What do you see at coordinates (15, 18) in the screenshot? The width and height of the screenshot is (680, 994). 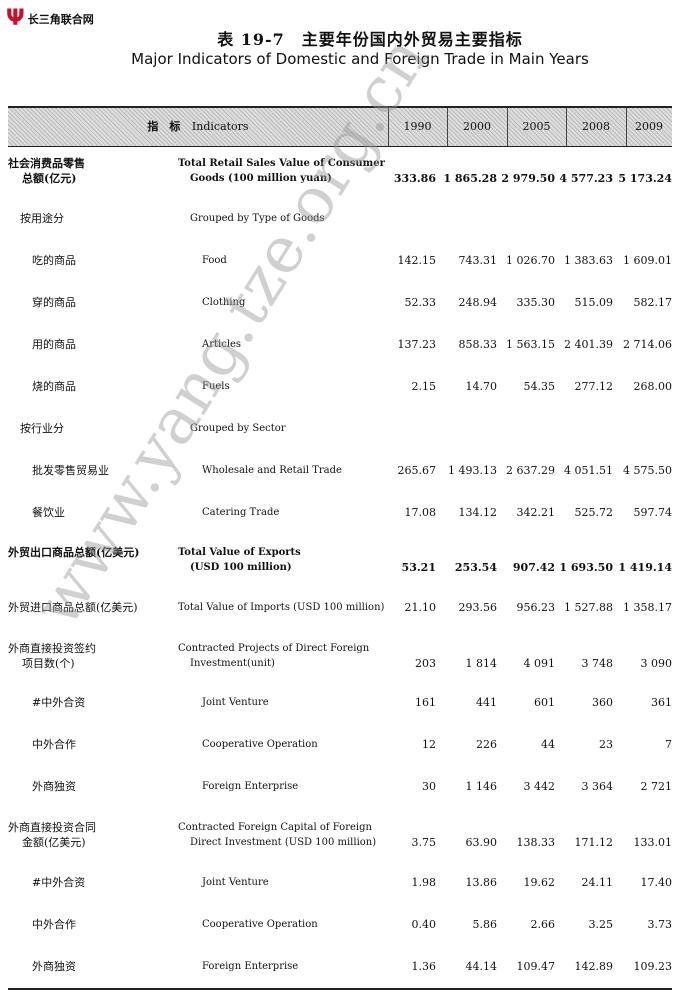 I see `logo-mark-icon: Ψ` at bounding box center [15, 18].